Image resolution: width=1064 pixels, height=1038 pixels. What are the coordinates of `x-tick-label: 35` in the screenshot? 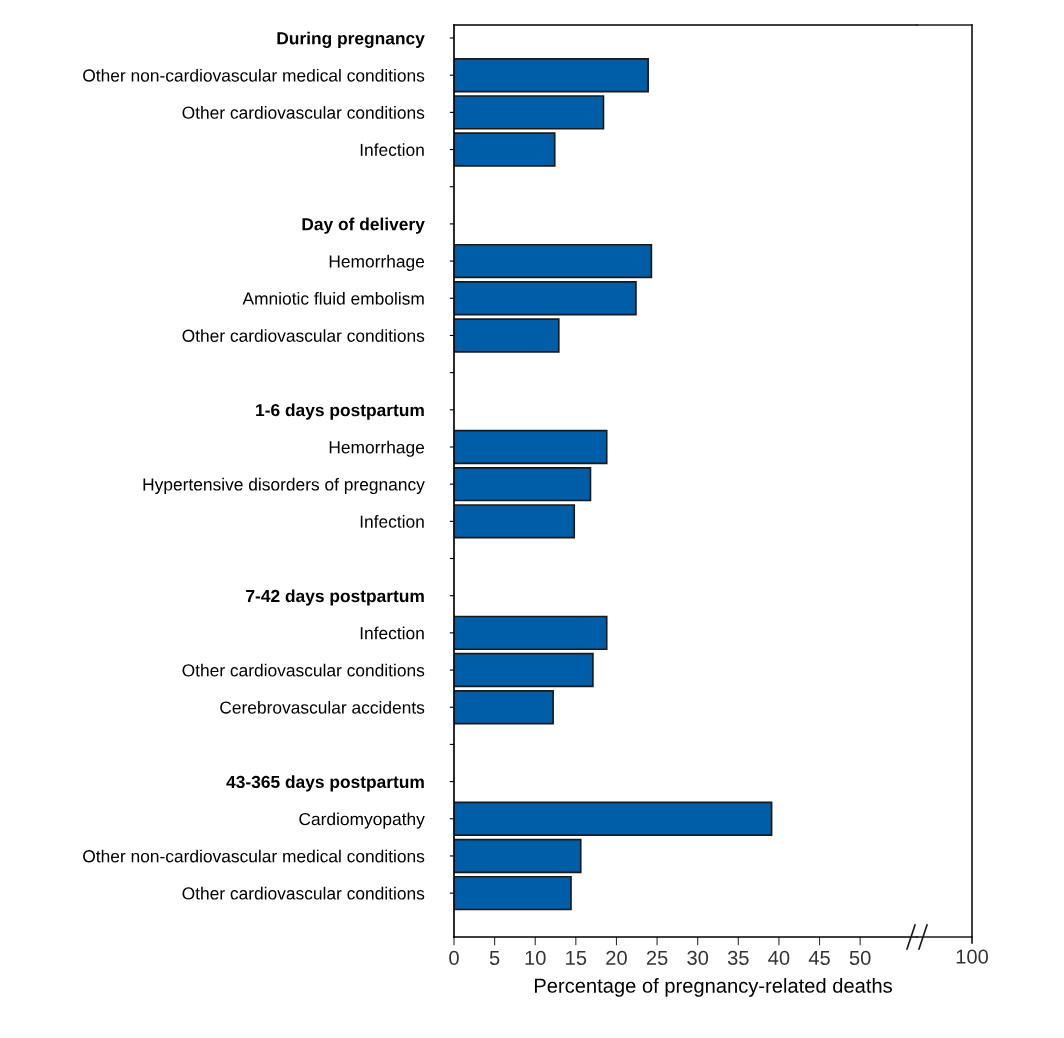 It's located at (738, 957).